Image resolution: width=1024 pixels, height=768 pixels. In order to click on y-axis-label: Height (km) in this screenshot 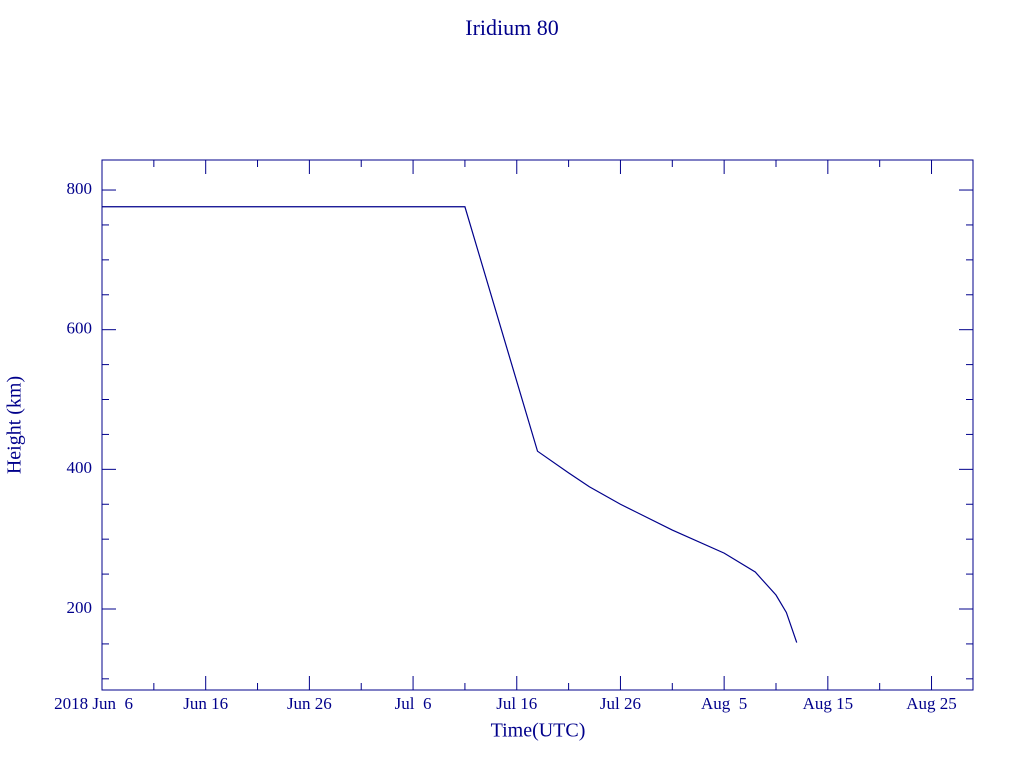, I will do `click(15, 425)`.